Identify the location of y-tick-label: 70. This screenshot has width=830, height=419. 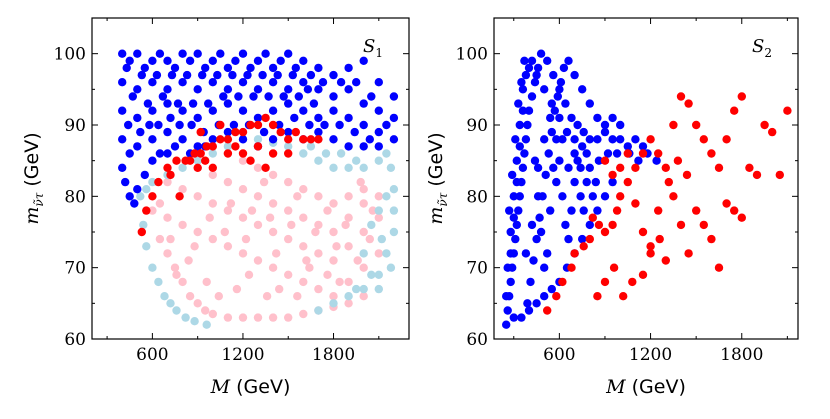
(477, 269).